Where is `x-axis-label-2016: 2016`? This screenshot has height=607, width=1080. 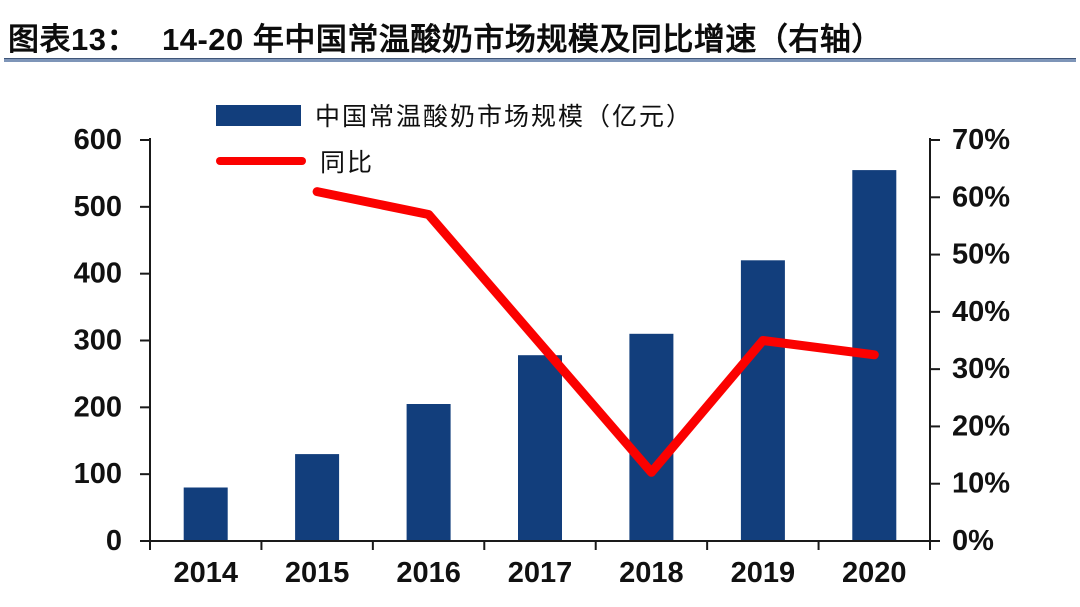 x-axis-label-2016: 2016 is located at coordinates (428, 573).